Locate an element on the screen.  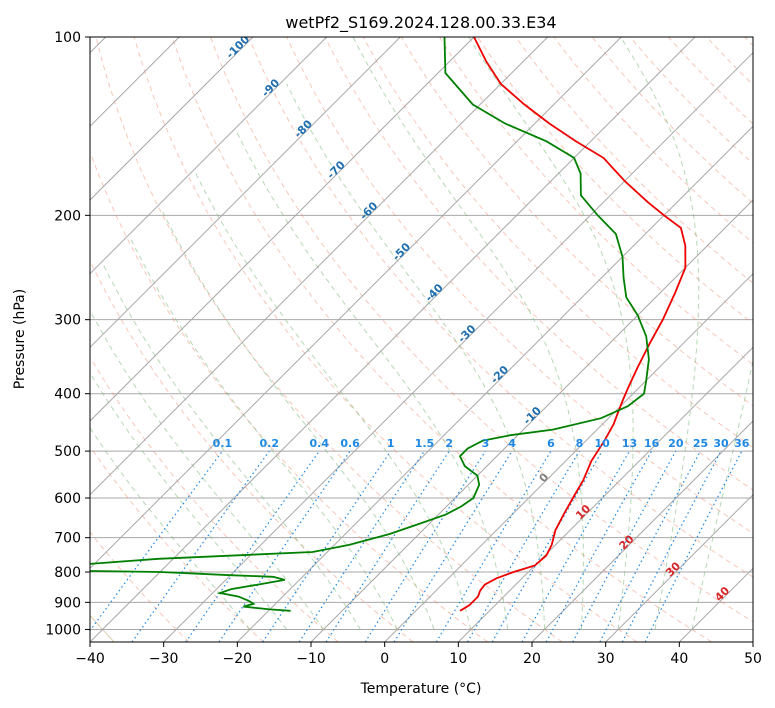
mixing-ratio-label: 13 is located at coordinates (629, 443).